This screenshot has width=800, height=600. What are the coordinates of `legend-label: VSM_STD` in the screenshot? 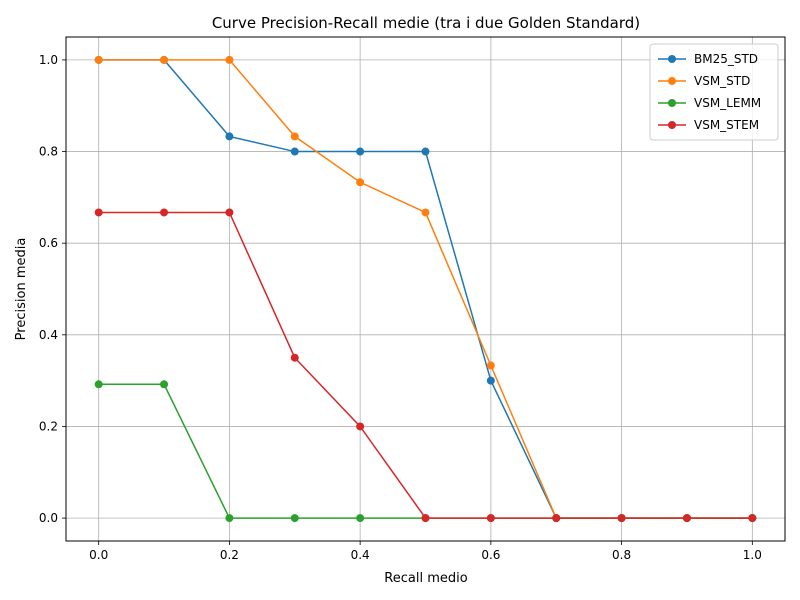 It's located at (722, 81).